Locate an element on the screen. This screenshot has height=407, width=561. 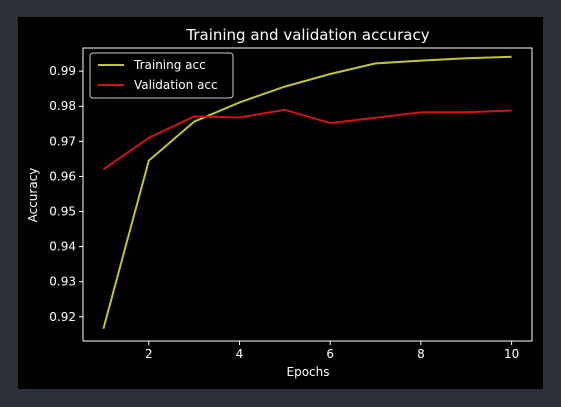
legend: Training acc Validation acc is located at coordinates (161, 75).